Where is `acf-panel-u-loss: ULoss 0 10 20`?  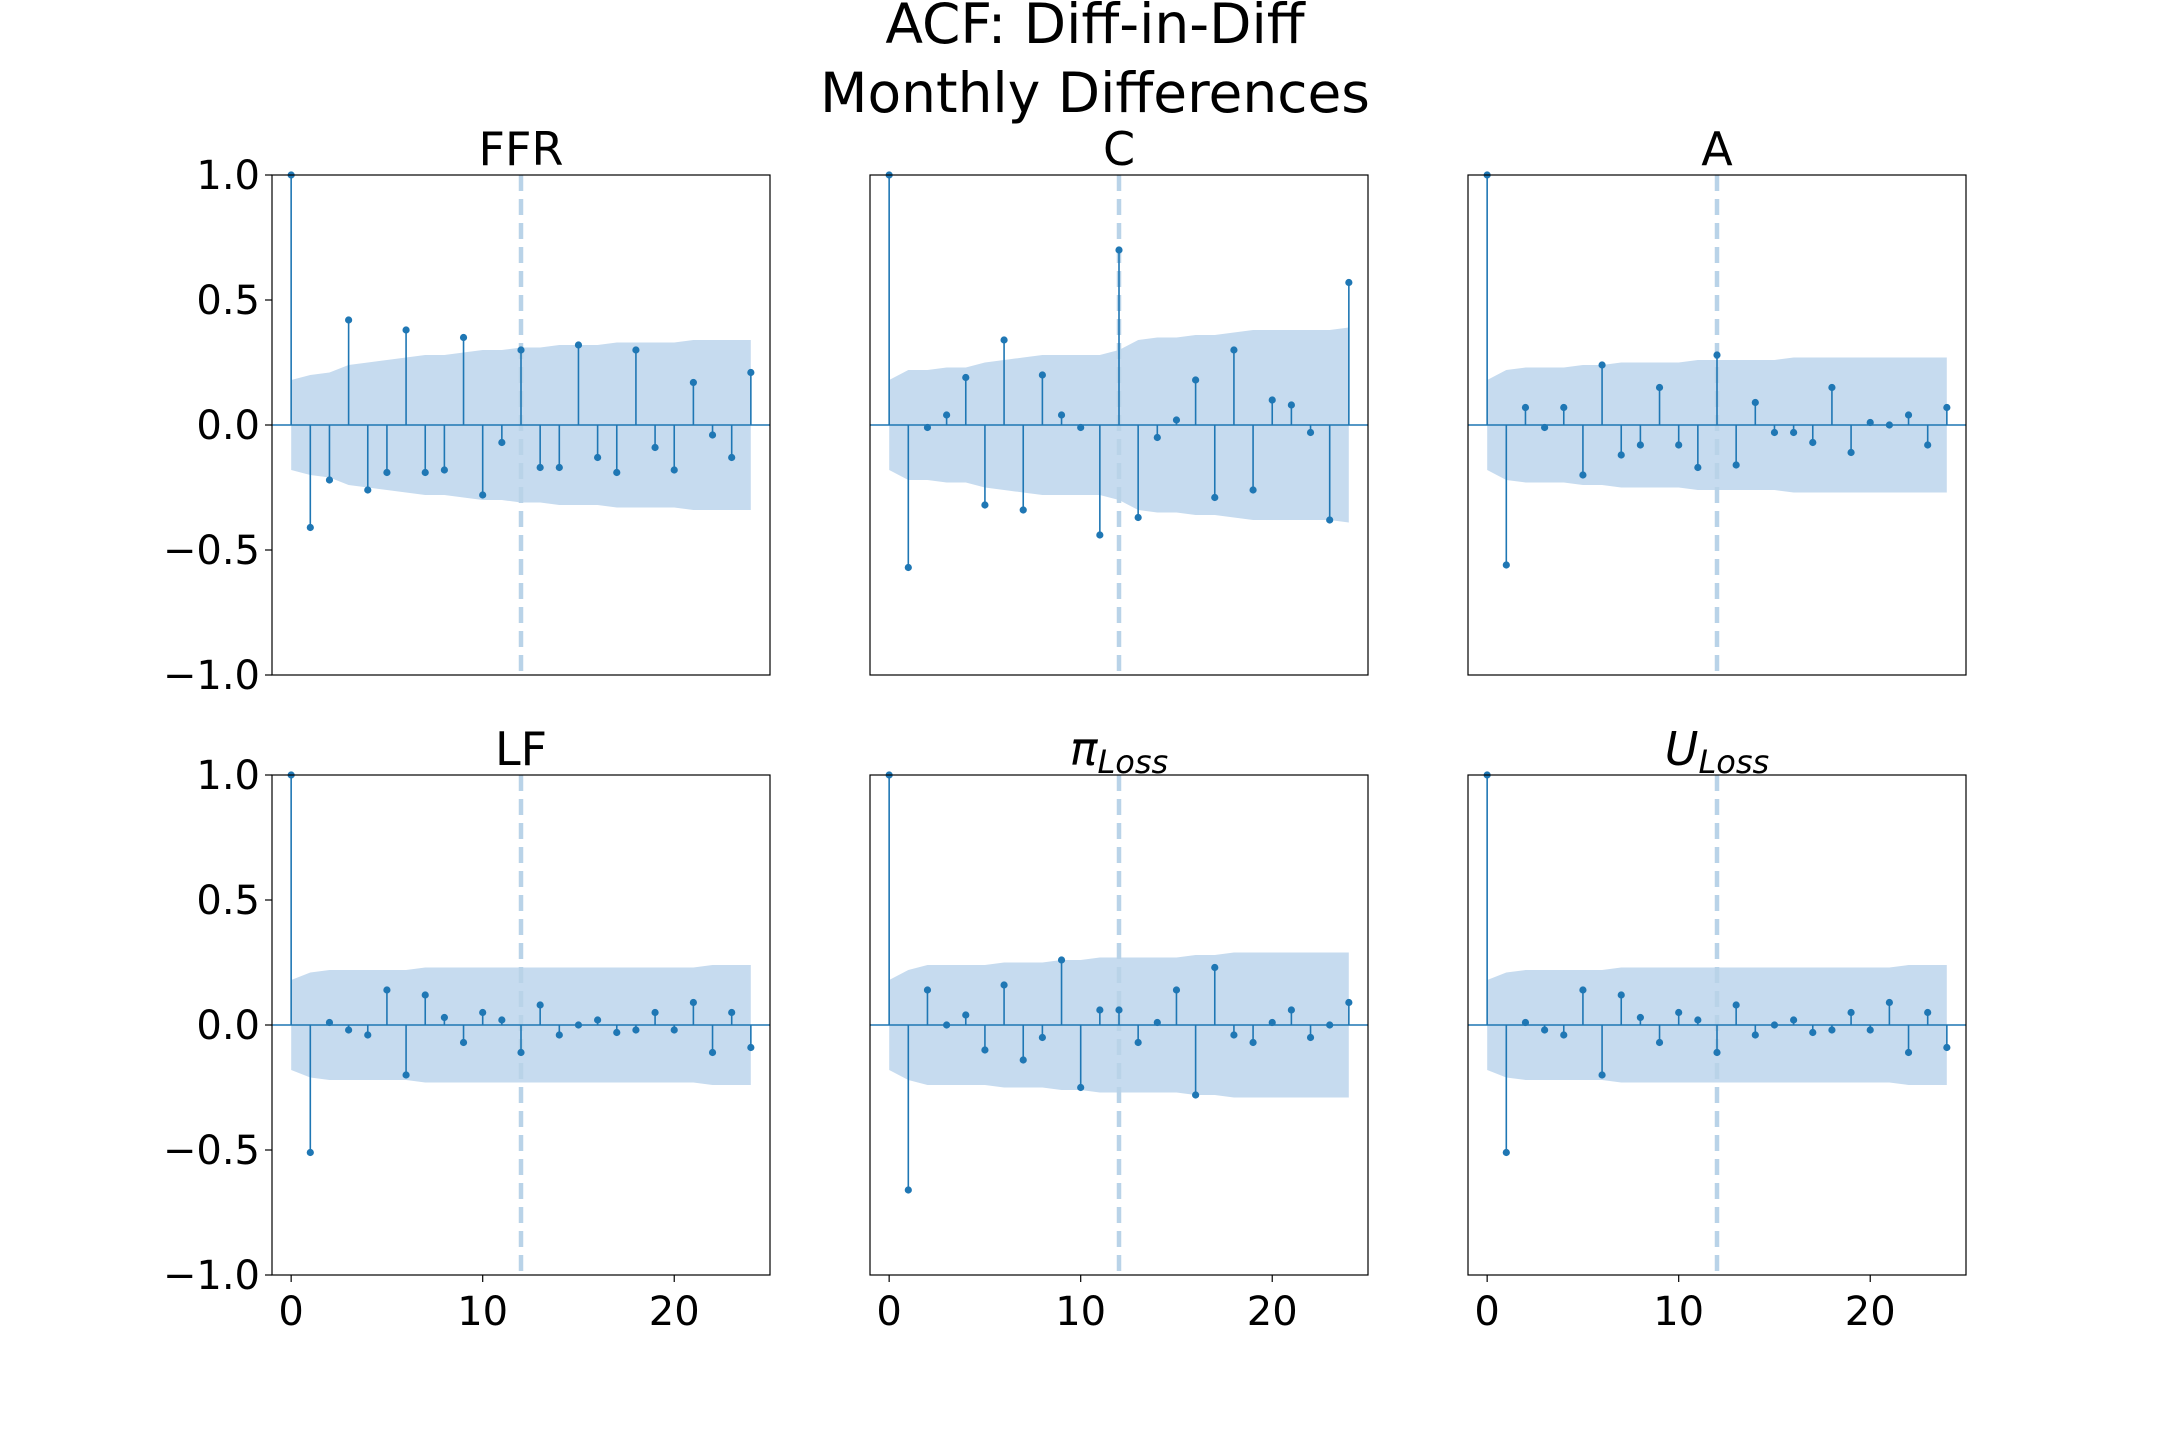
acf-panel-u-loss: ULoss 0 10 20 is located at coordinates (1717, 1028).